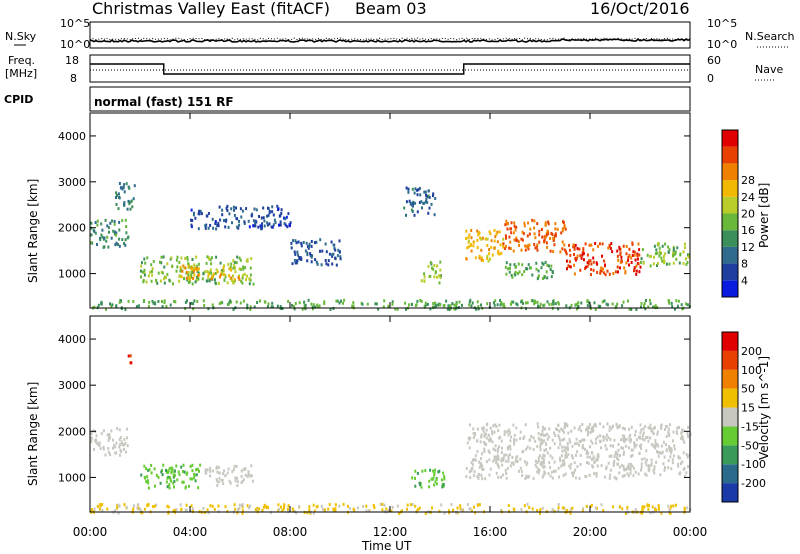 The height and width of the screenshot is (554, 800). I want to click on colorbar-tick-label: 24, so click(748, 197).